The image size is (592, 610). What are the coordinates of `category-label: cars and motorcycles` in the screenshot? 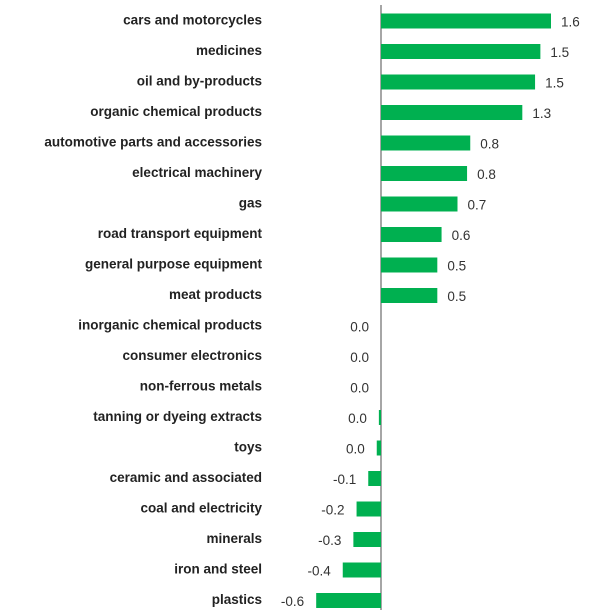 It's located at (192, 20).